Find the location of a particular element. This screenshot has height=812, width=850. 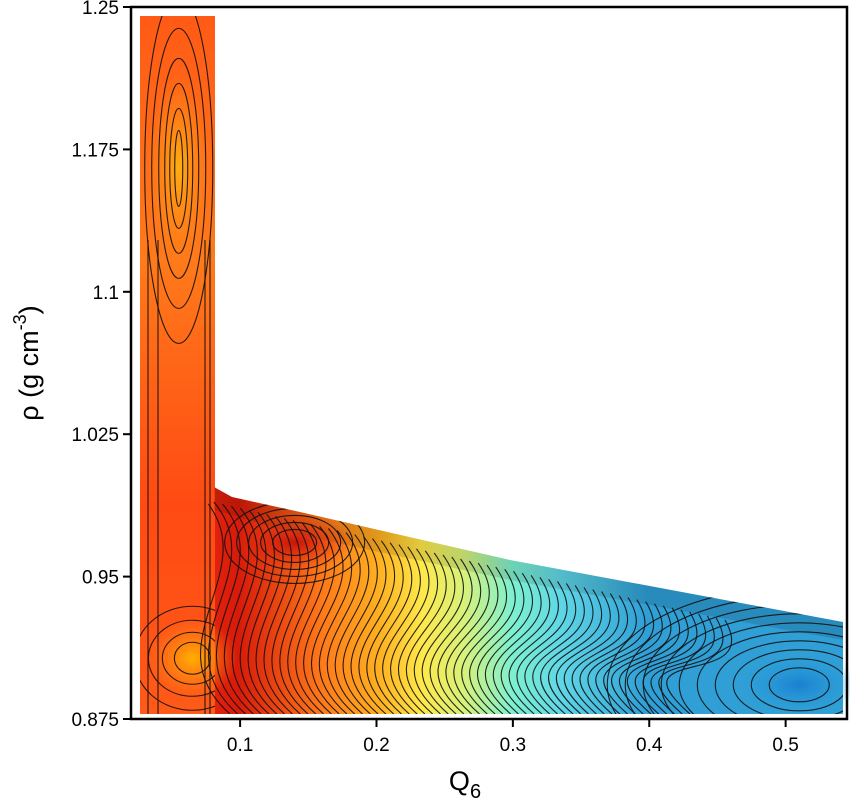

x-axis: 0.1 0.2 0.3 0.4 0.5 is located at coordinates (513, 737).